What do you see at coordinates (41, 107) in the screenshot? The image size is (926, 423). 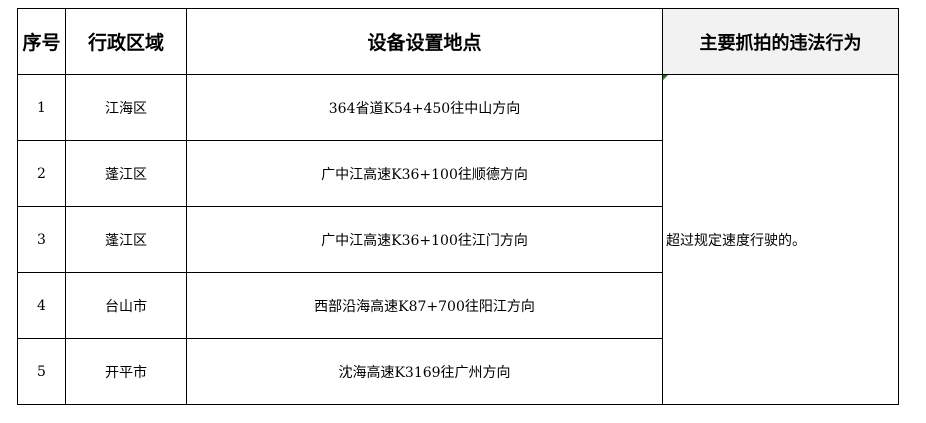 I see `cell-no: 1` at bounding box center [41, 107].